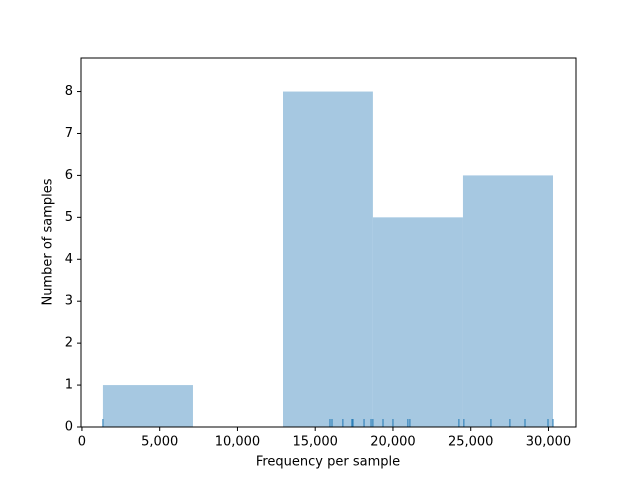 The image size is (640, 480). What do you see at coordinates (238, 442) in the screenshot?
I see `x-tick-label: 10,000` at bounding box center [238, 442].